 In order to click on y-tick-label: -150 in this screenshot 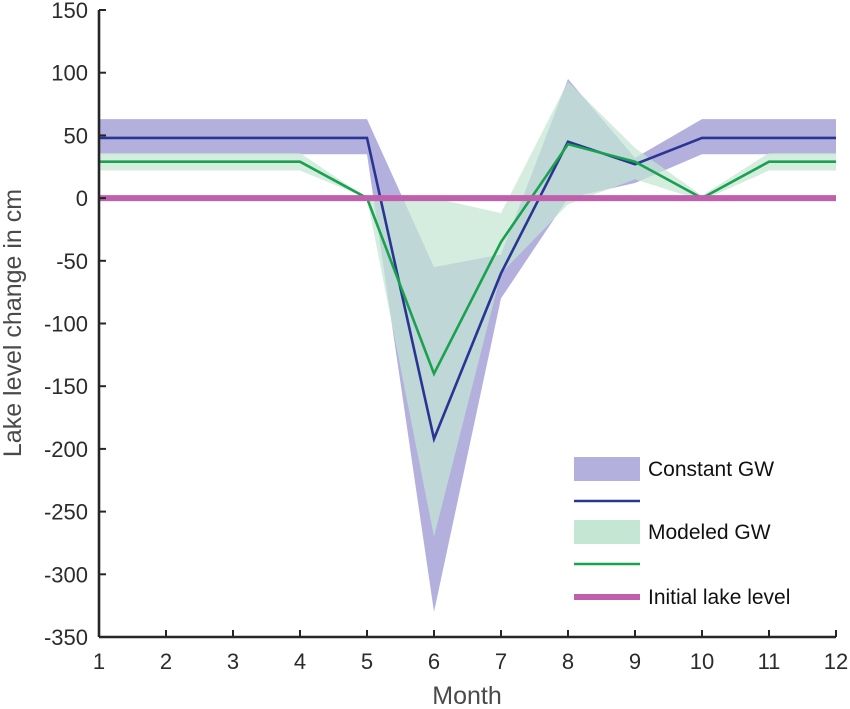, I will do `click(66, 386)`.